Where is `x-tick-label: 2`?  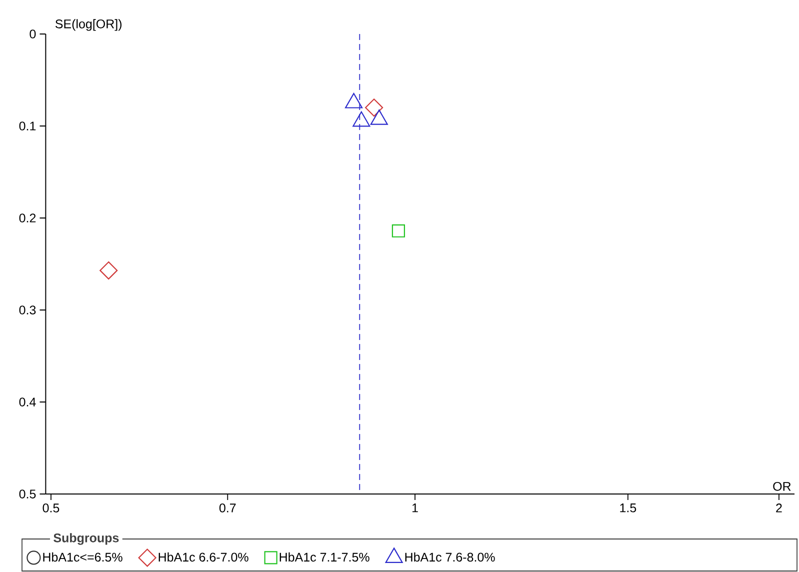 x-tick-label: 2 is located at coordinates (779, 508).